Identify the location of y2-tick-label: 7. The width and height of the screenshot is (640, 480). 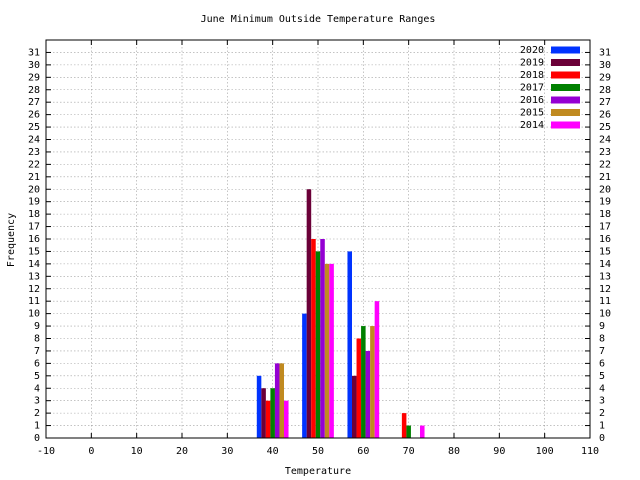
(602, 351).